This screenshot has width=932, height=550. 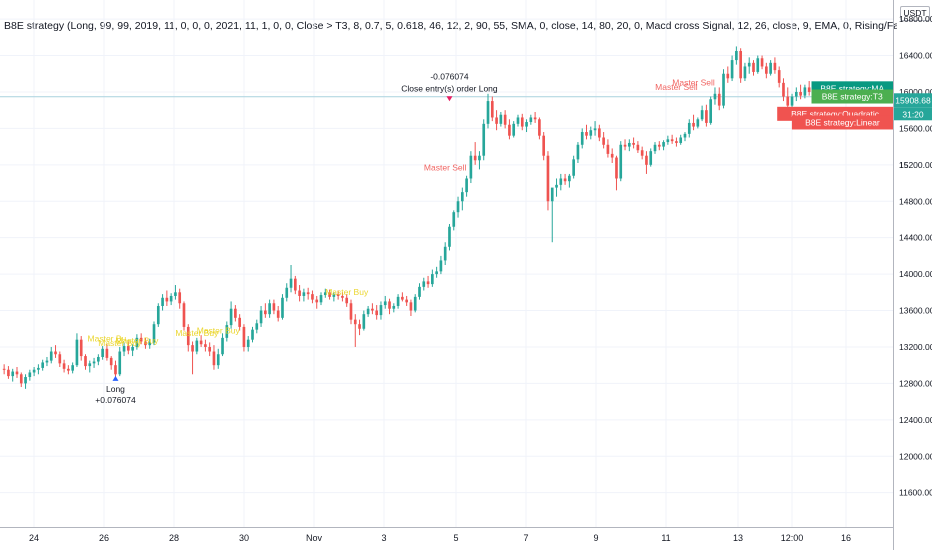 I want to click on strategy-label-text: B8E strategy:Linear, so click(x=842, y=122).